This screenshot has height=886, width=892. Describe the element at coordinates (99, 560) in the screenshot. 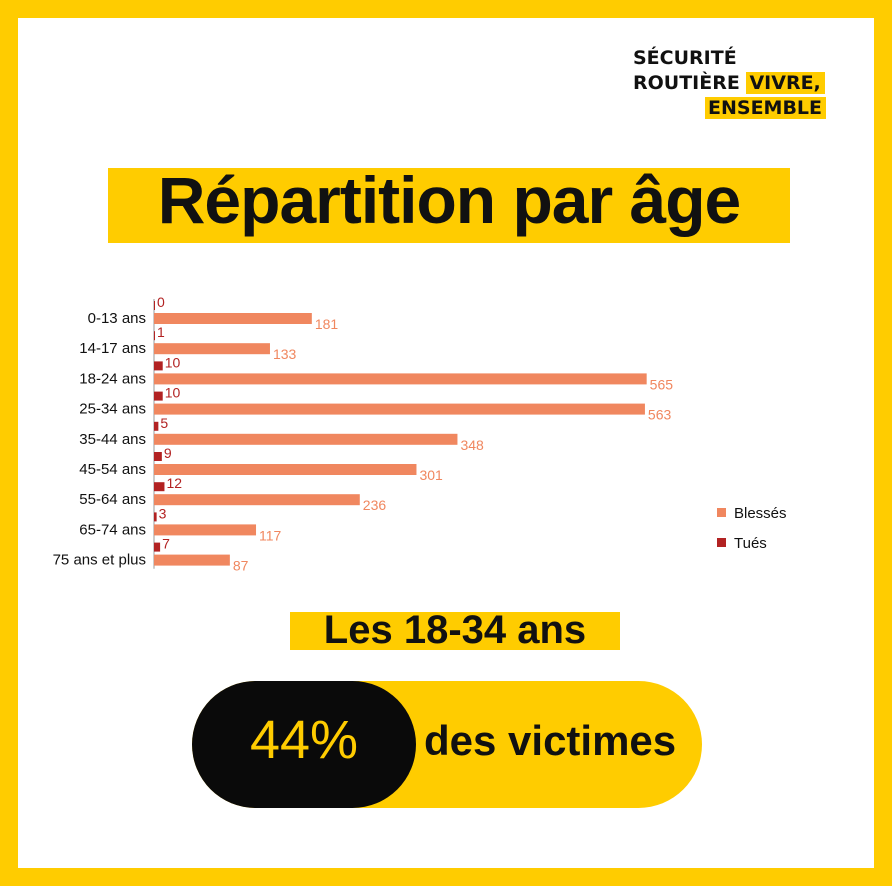

I see `category-label: 75 ans et plus` at that location.